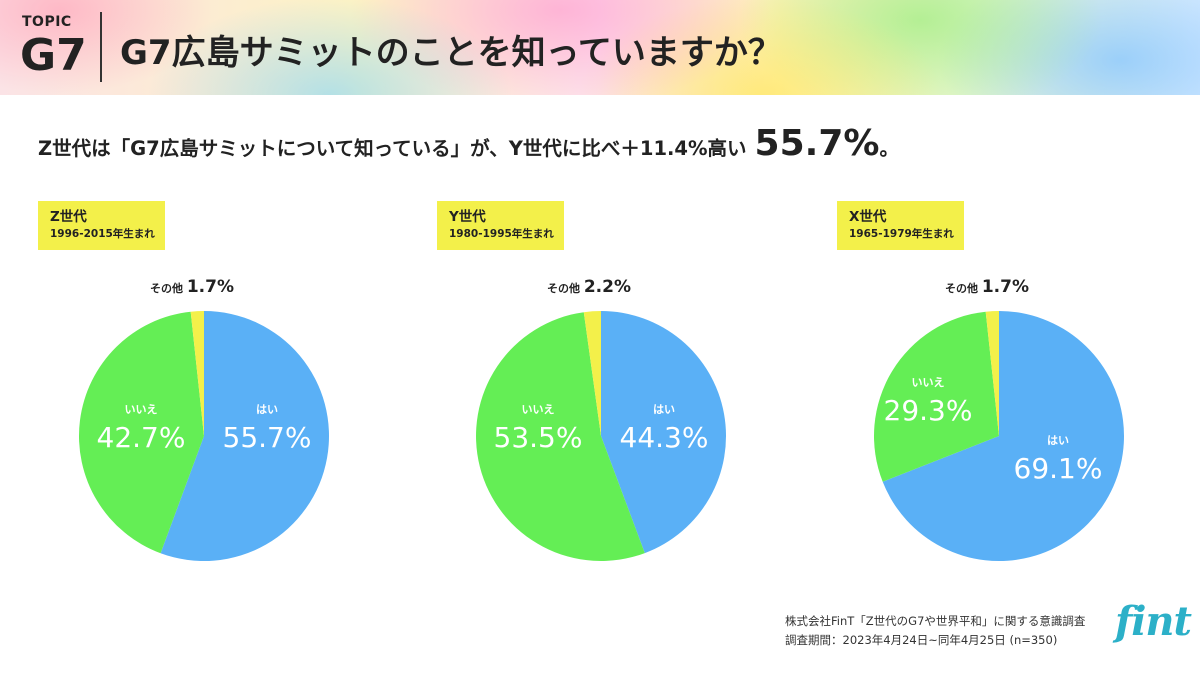 This screenshot has height=675, width=1200. I want to click on source-text: 株式会社FinT「Z世代のG7や世界平和」に関する意識調査, so click(935, 621).